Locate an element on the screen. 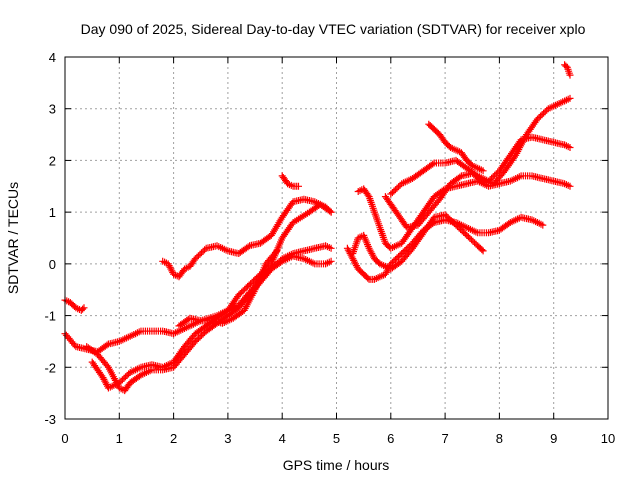 The height and width of the screenshot is (480, 640). x-tick-label: 10 is located at coordinates (608, 438).